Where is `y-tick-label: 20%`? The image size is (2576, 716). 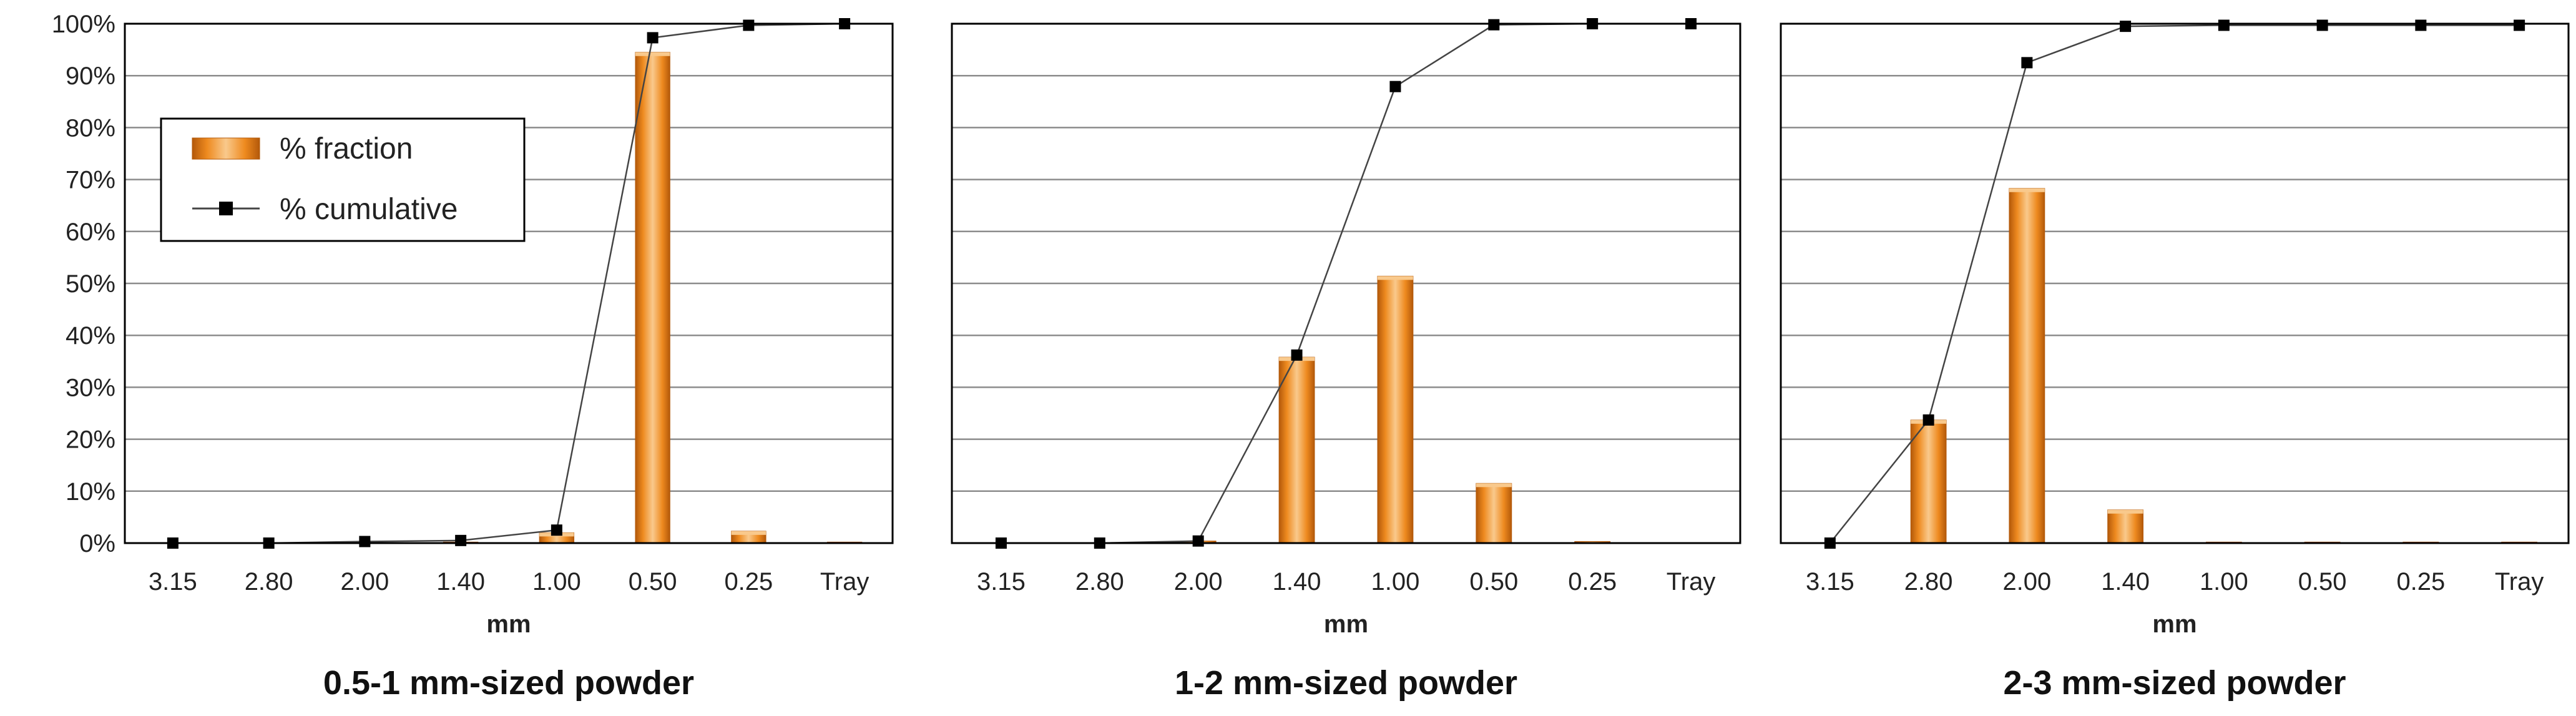 y-tick-label: 20% is located at coordinates (90, 440).